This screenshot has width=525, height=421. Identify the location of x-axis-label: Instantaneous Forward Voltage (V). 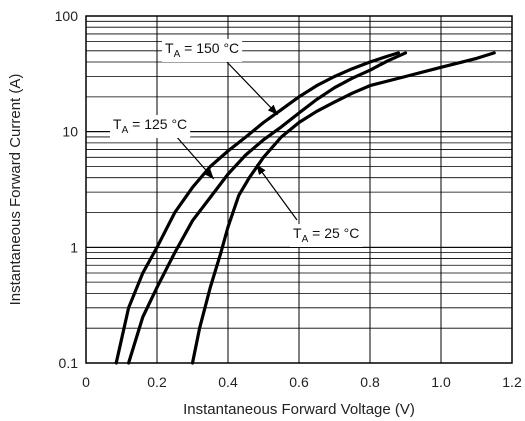
(299, 409).